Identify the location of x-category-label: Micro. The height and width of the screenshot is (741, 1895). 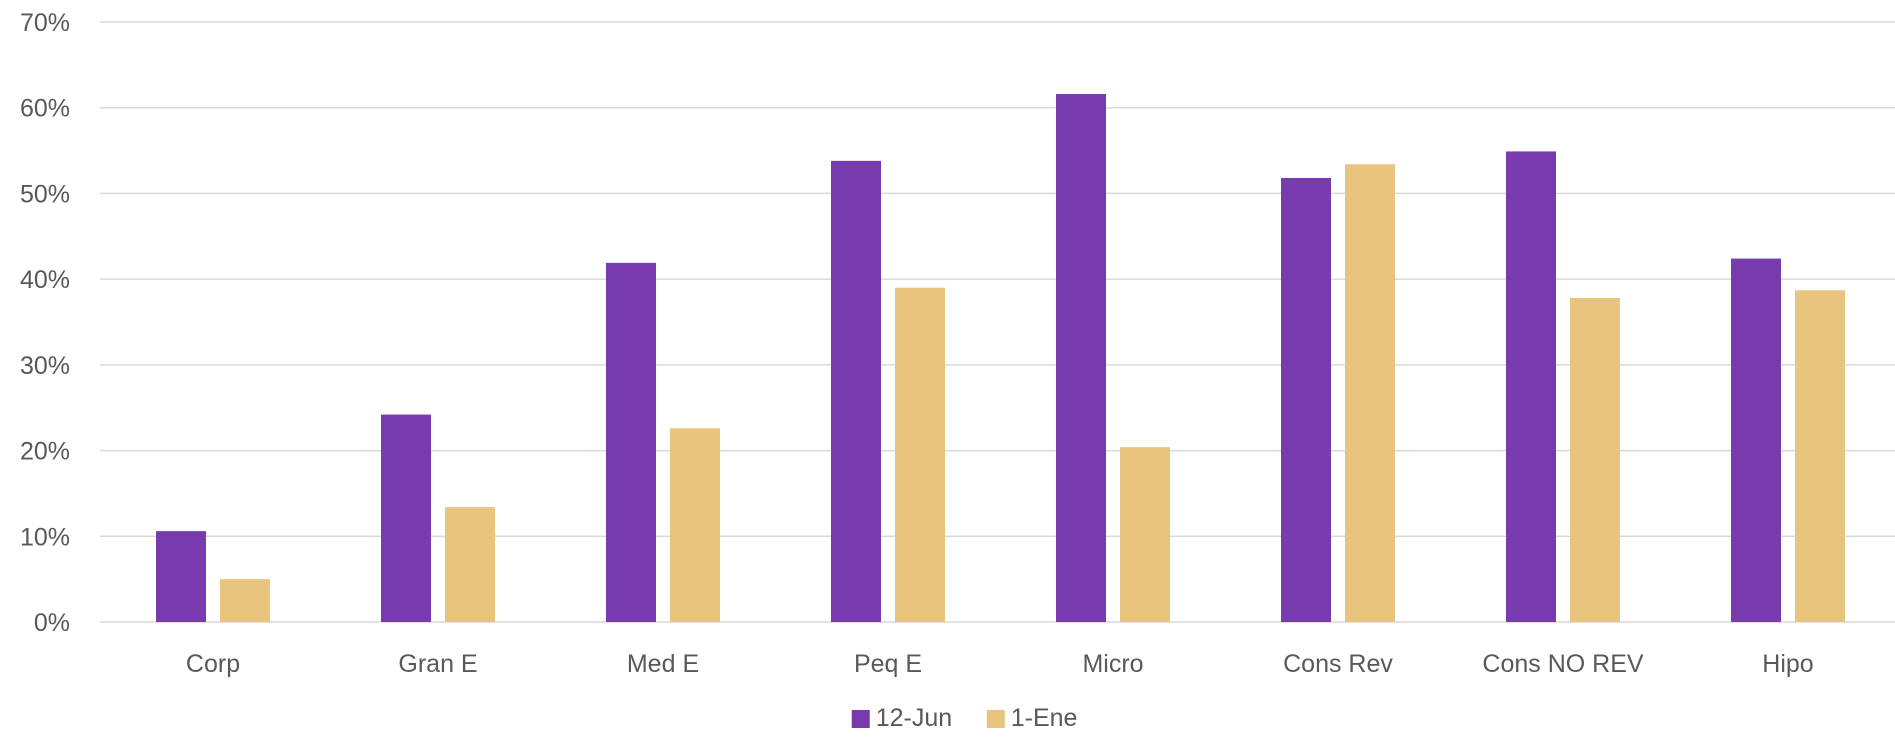
(1112, 664).